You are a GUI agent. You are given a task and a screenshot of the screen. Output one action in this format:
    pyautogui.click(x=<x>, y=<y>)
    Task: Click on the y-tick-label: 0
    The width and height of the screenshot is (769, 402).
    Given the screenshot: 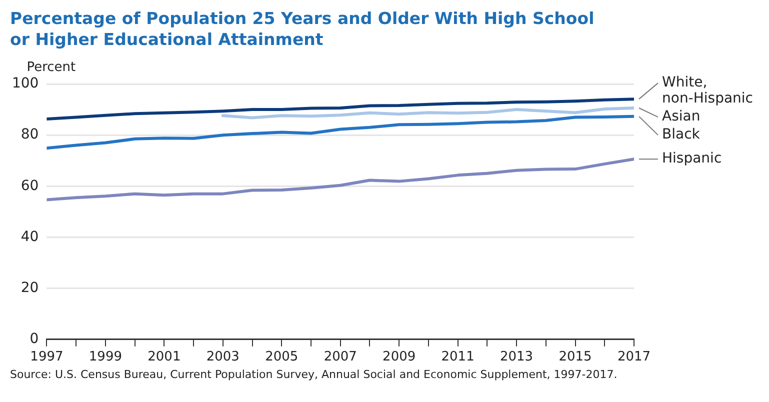 What is the action you would take?
    pyautogui.click(x=34, y=339)
    